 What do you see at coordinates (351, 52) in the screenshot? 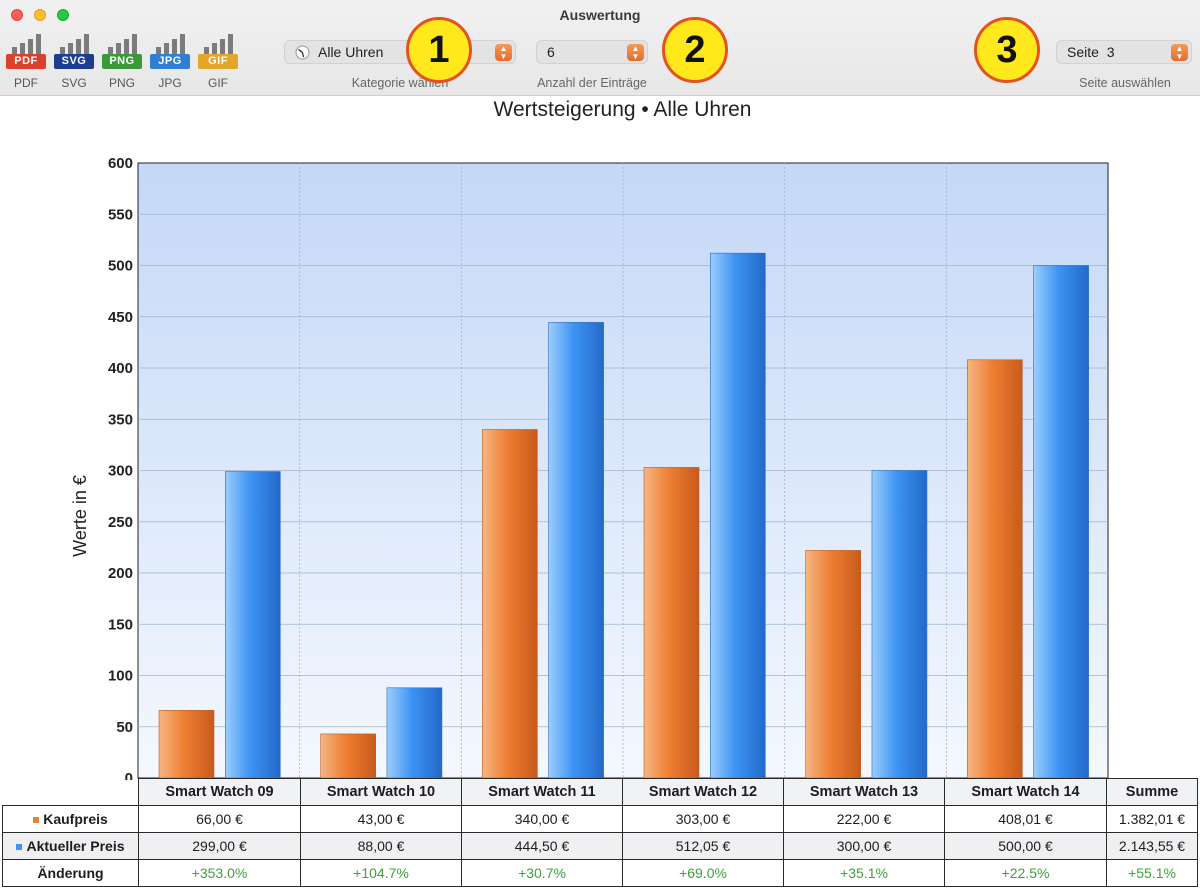
I see `category-value: Alle Uhren` at bounding box center [351, 52].